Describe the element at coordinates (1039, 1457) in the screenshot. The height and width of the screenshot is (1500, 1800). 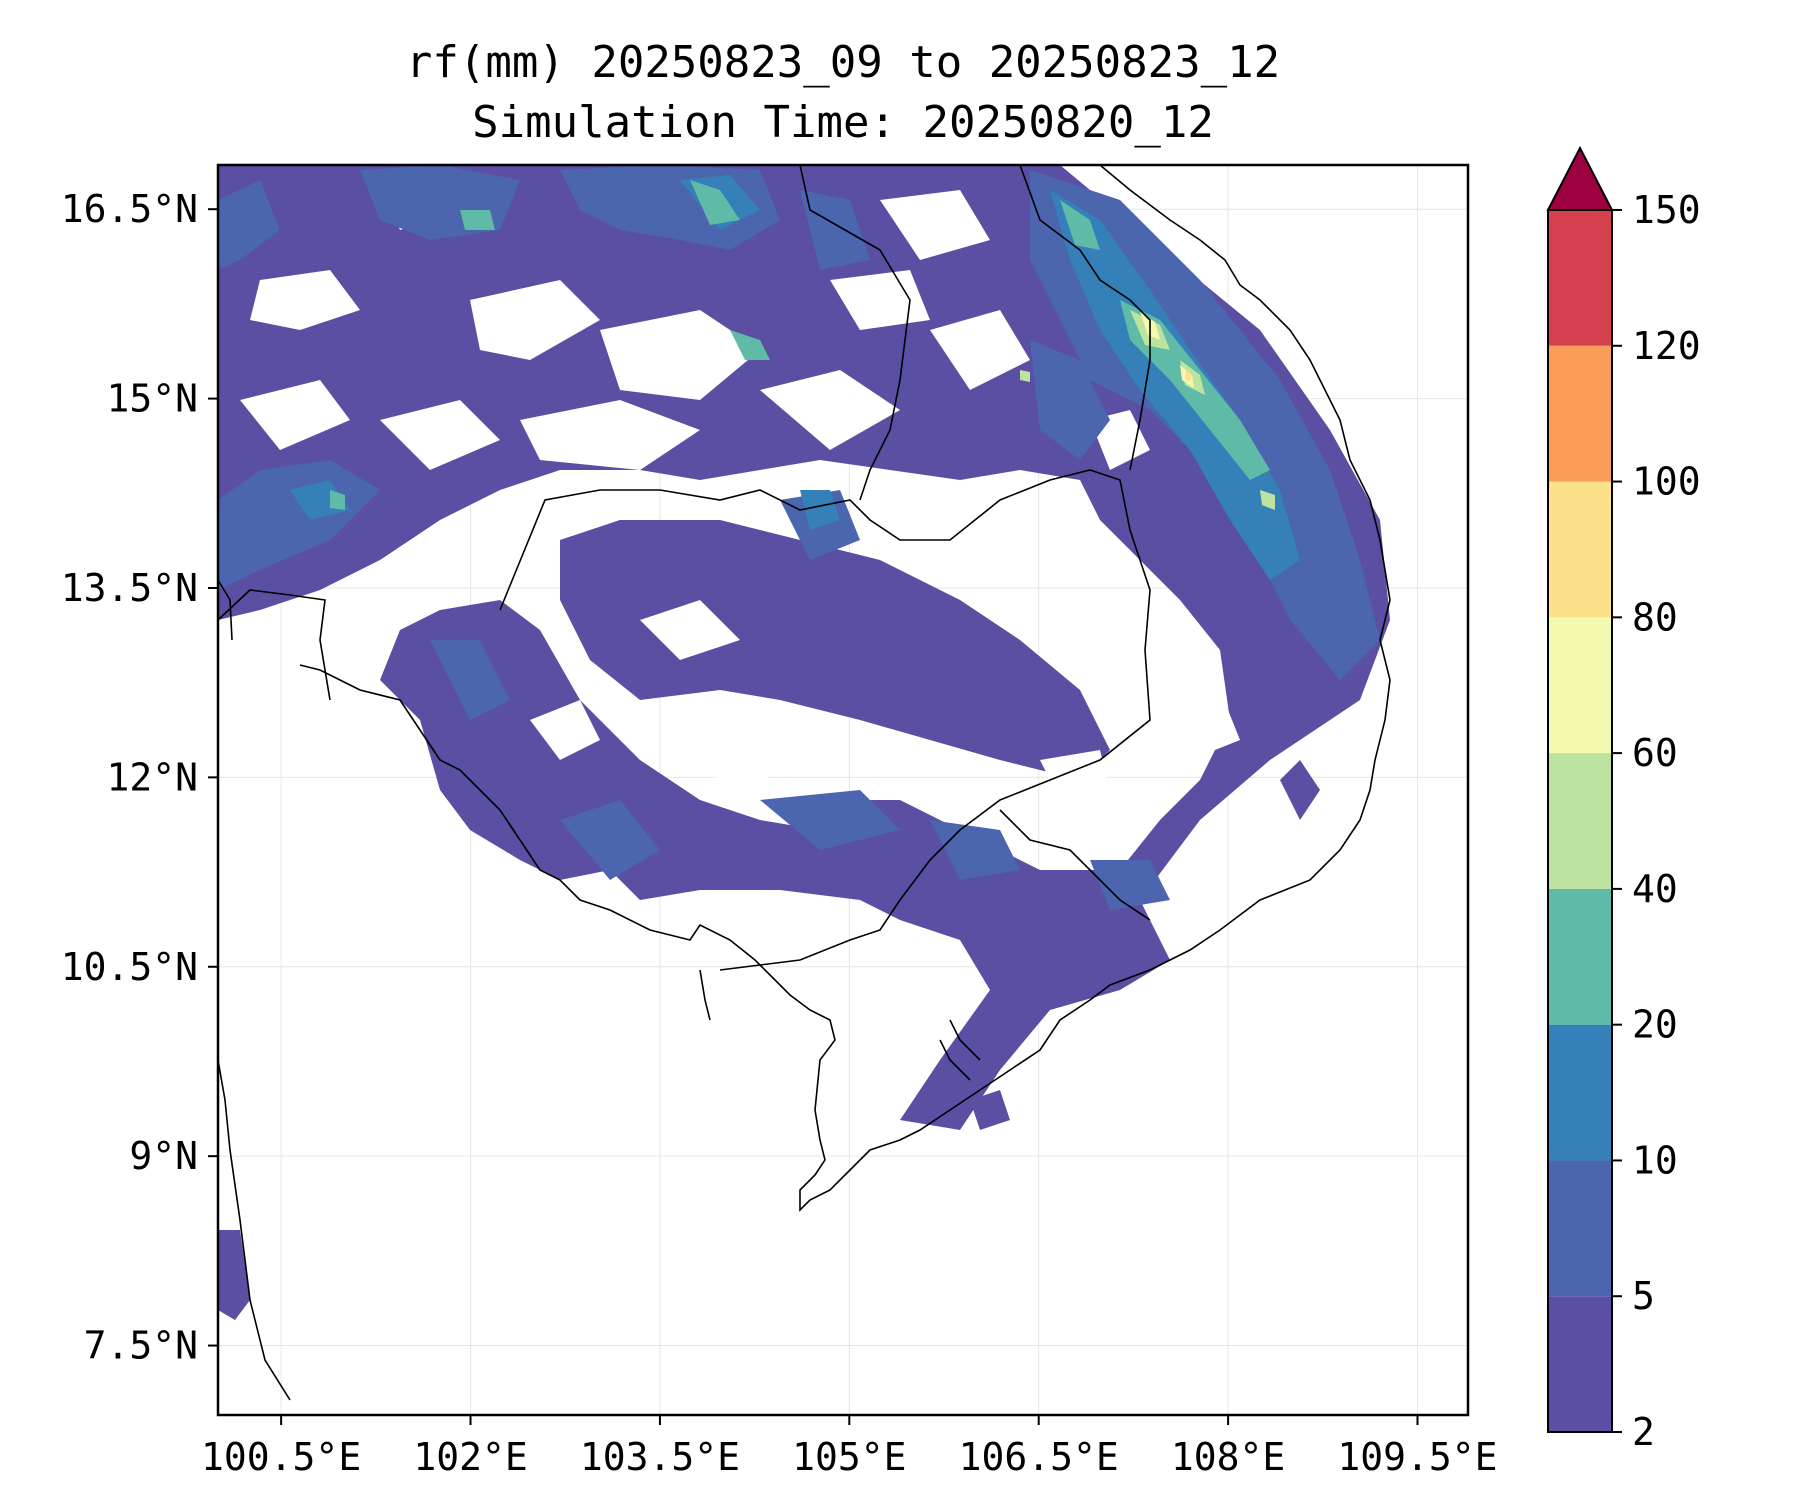
I see `x-tick-label: 106.5°E` at that location.